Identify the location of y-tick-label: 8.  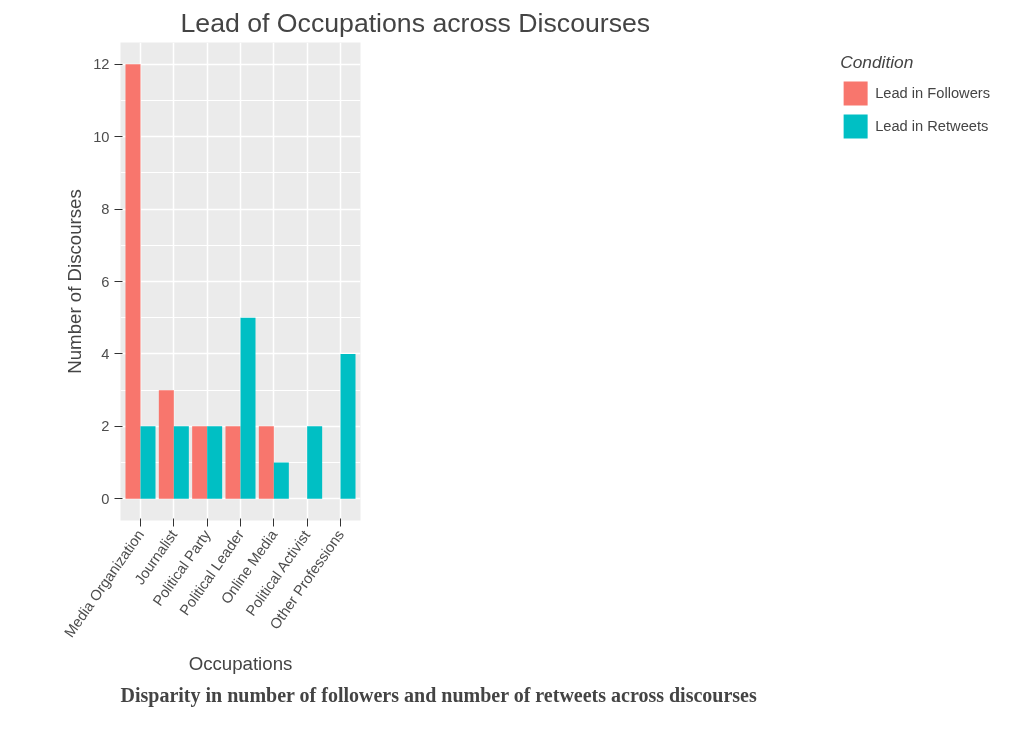
(105, 209).